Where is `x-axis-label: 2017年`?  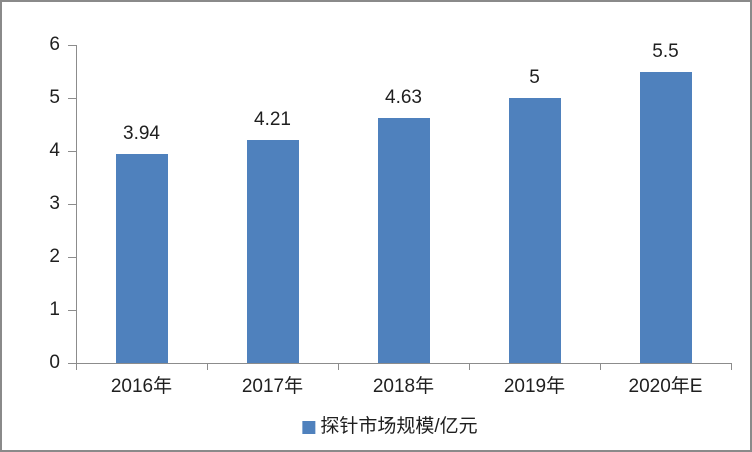 x-axis-label: 2017年 is located at coordinates (272, 386).